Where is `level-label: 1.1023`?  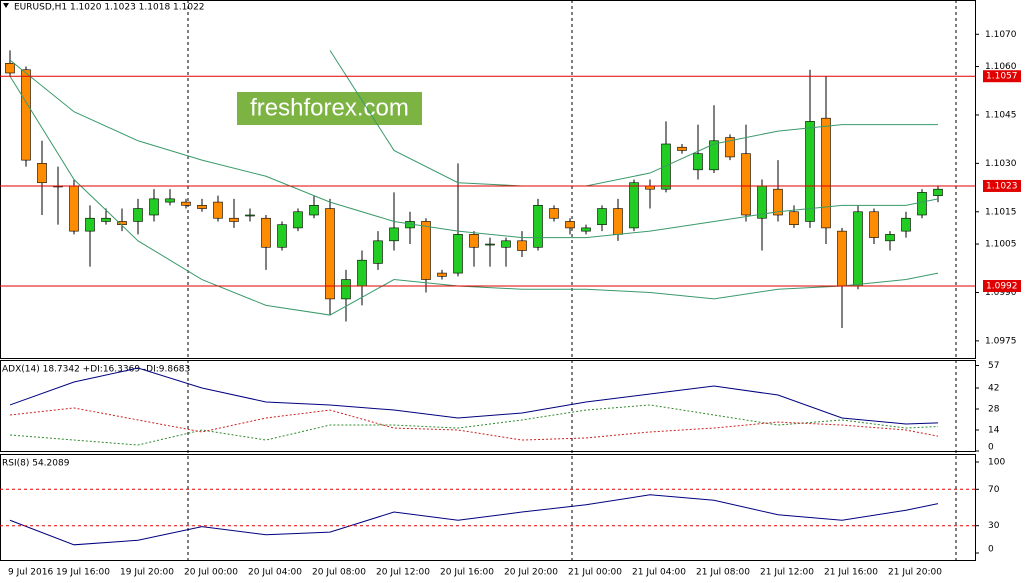
level-label: 1.1023 is located at coordinates (1002, 186).